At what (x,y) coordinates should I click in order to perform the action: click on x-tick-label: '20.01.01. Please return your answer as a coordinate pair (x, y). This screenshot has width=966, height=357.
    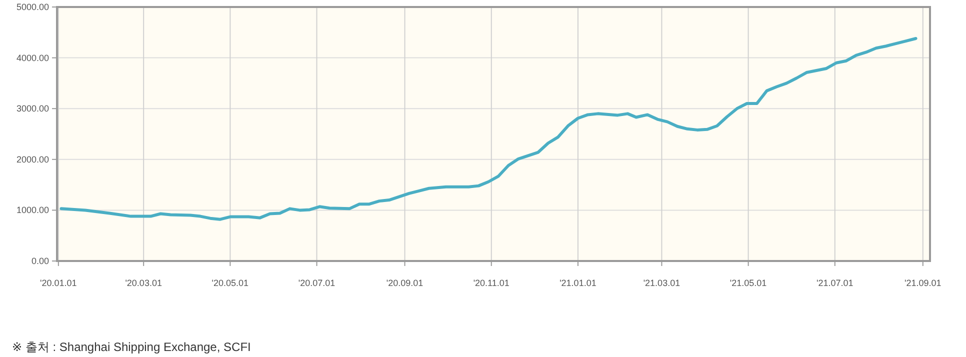
    Looking at the image, I should click on (58, 283).